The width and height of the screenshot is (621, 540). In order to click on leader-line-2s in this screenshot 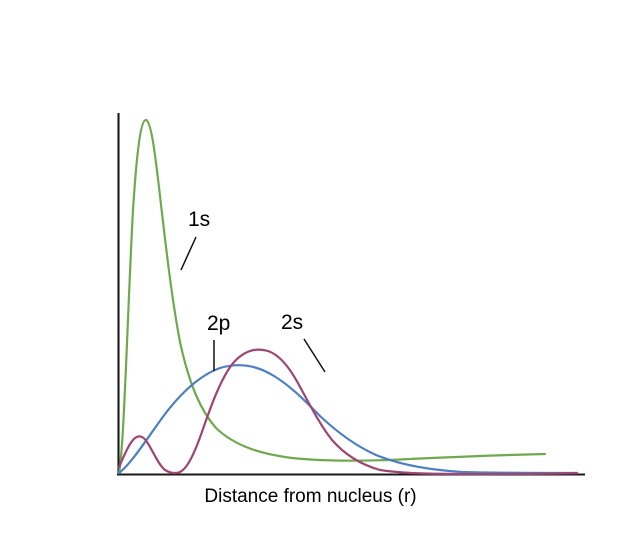, I will do `click(314, 355)`.